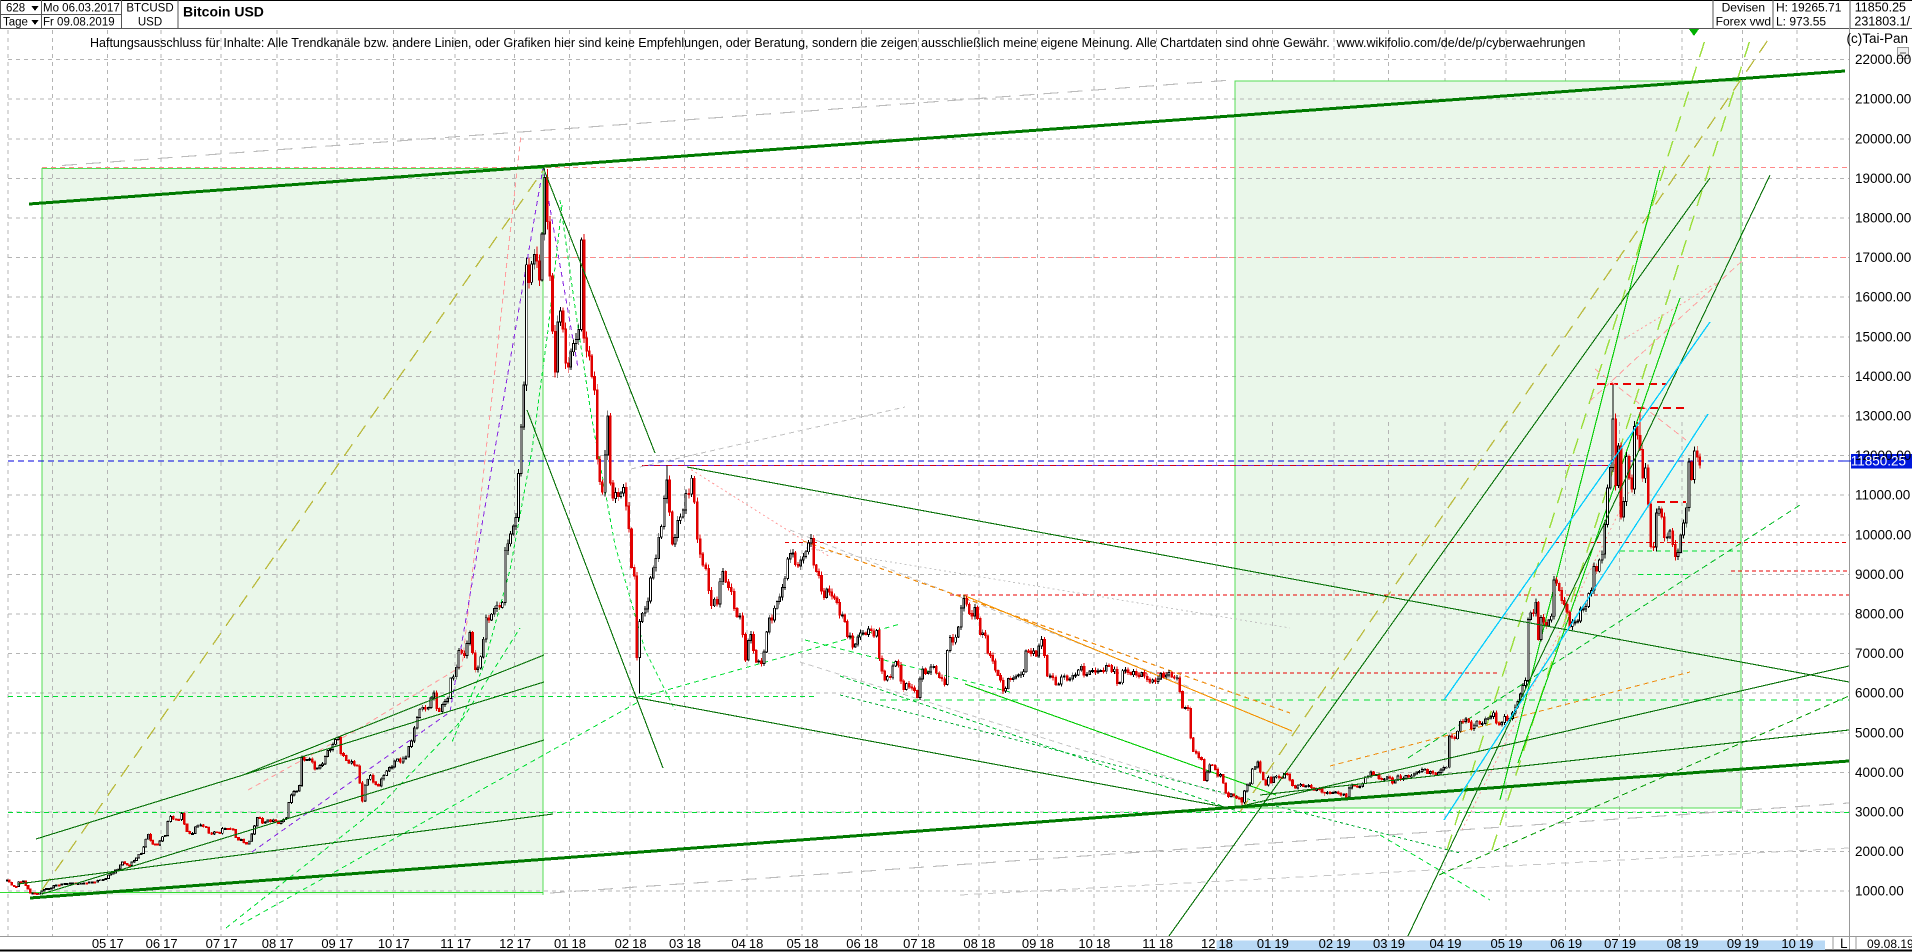  What do you see at coordinates (1809, 8) in the screenshot?
I see `svg-text: H: 19265.71` at bounding box center [1809, 8].